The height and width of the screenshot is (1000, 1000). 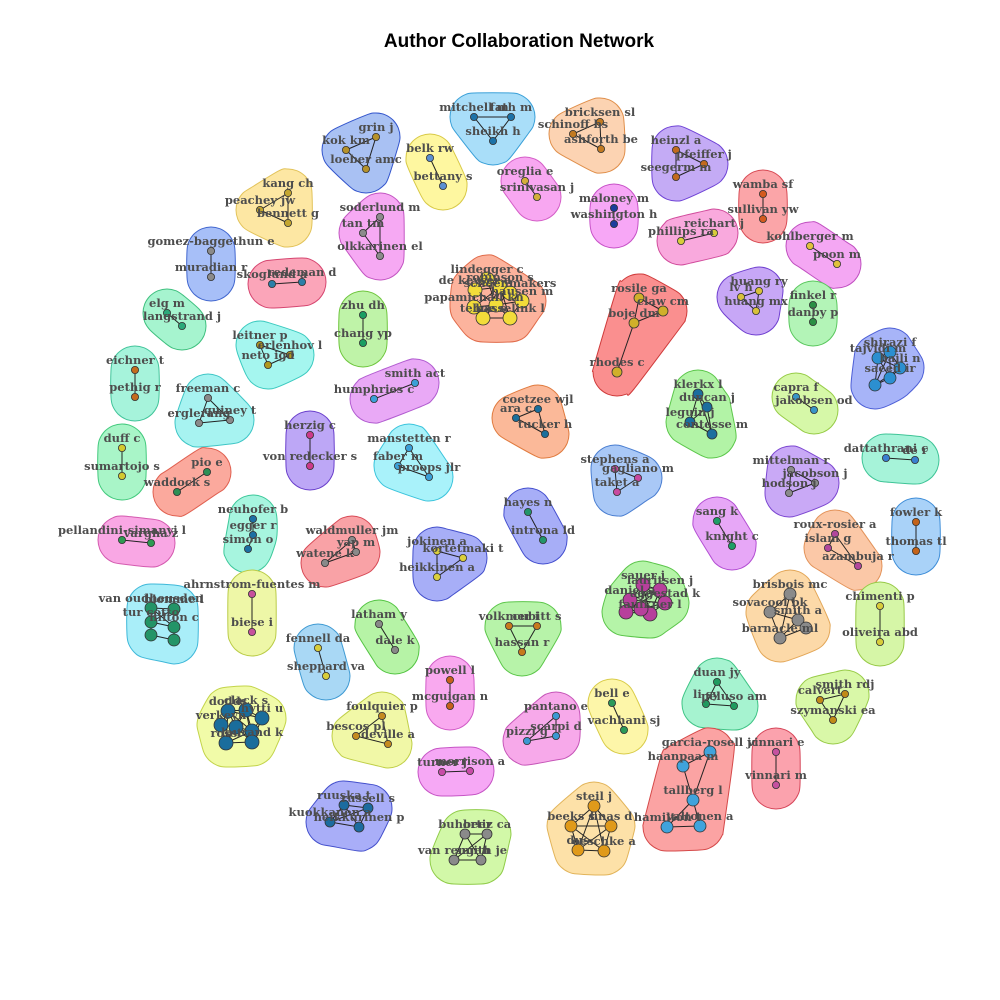 I want to click on author-label: reichart j, so click(x=714, y=223).